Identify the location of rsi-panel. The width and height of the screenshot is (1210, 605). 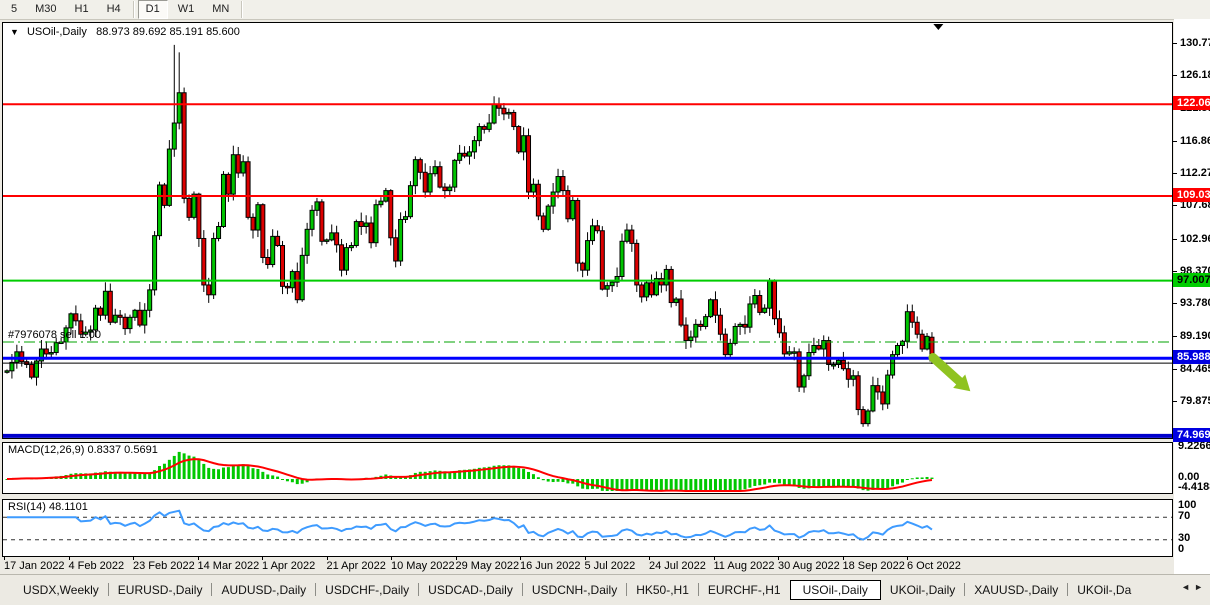
(587, 528).